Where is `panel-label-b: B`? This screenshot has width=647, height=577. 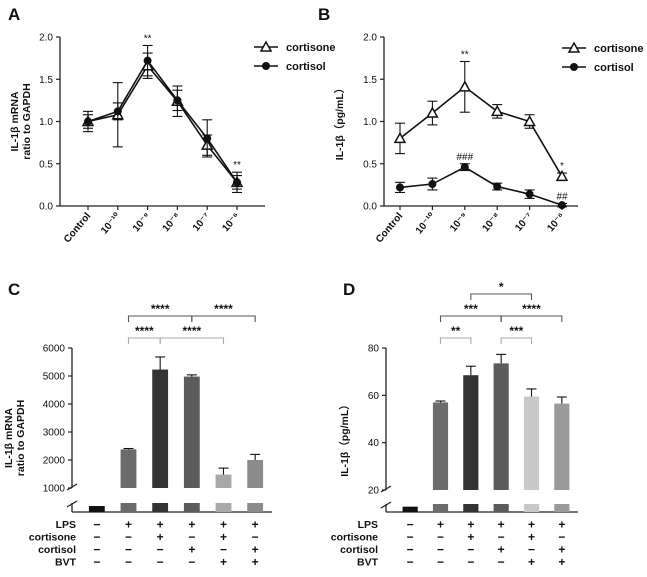
panel-label-b: B is located at coordinates (324, 14).